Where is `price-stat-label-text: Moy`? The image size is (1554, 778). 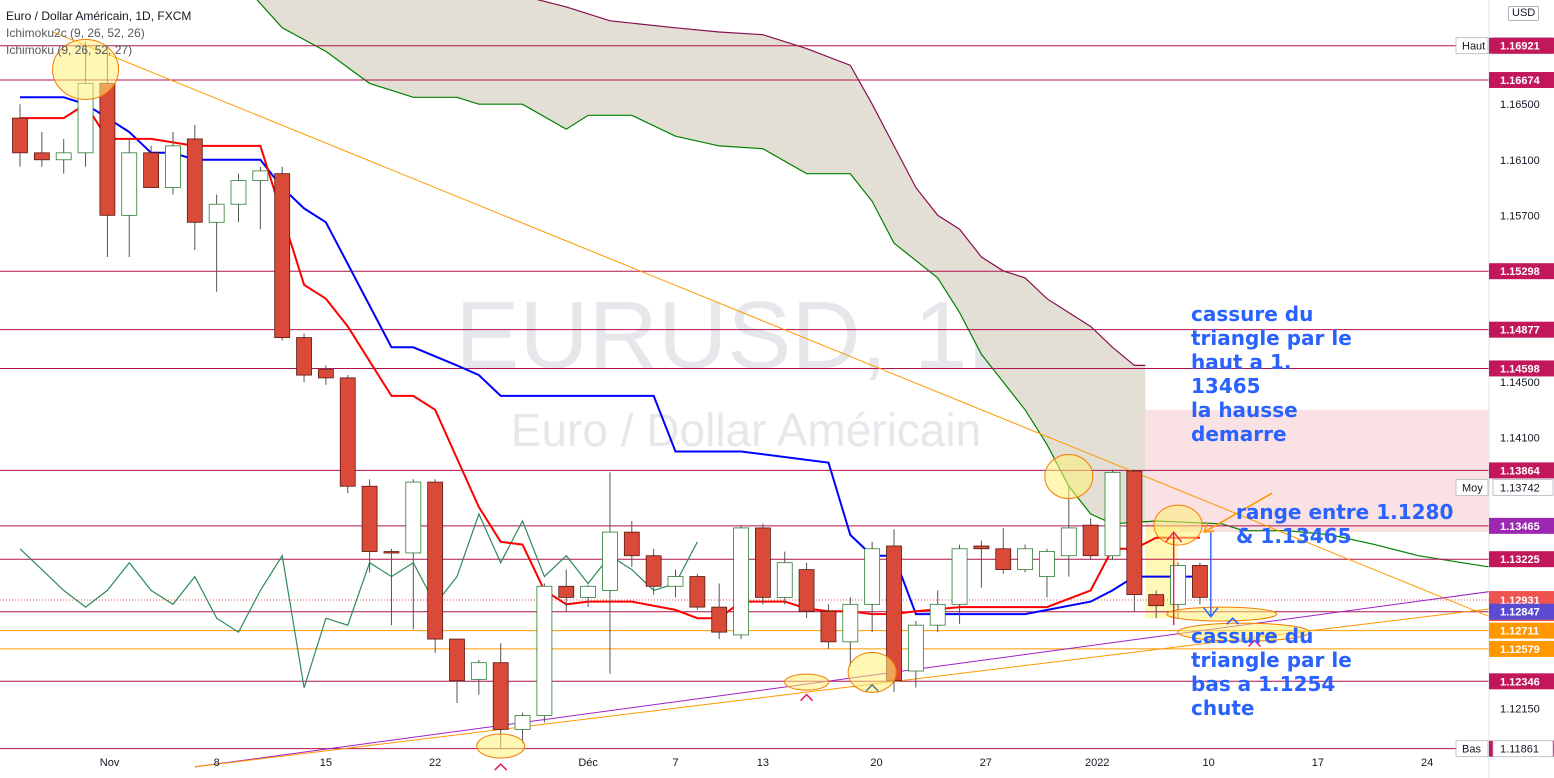 price-stat-label-text: Moy is located at coordinates (1472, 488).